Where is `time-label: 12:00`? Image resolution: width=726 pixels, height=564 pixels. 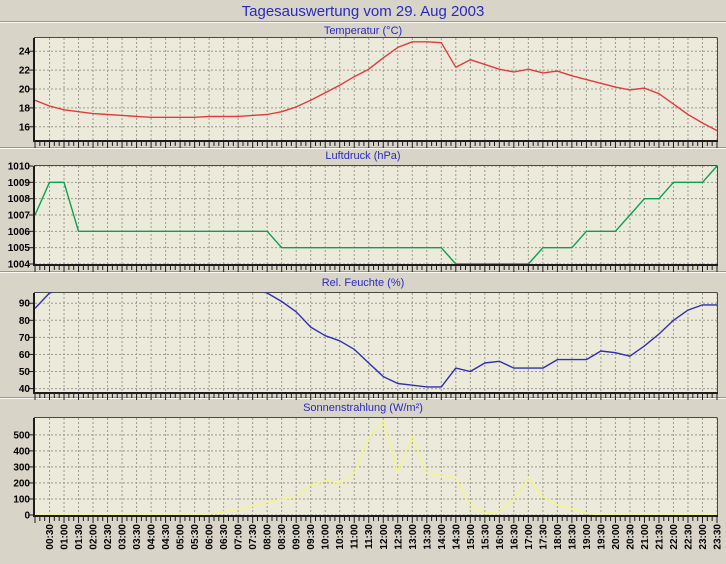 time-label: 12:00 is located at coordinates (384, 537).